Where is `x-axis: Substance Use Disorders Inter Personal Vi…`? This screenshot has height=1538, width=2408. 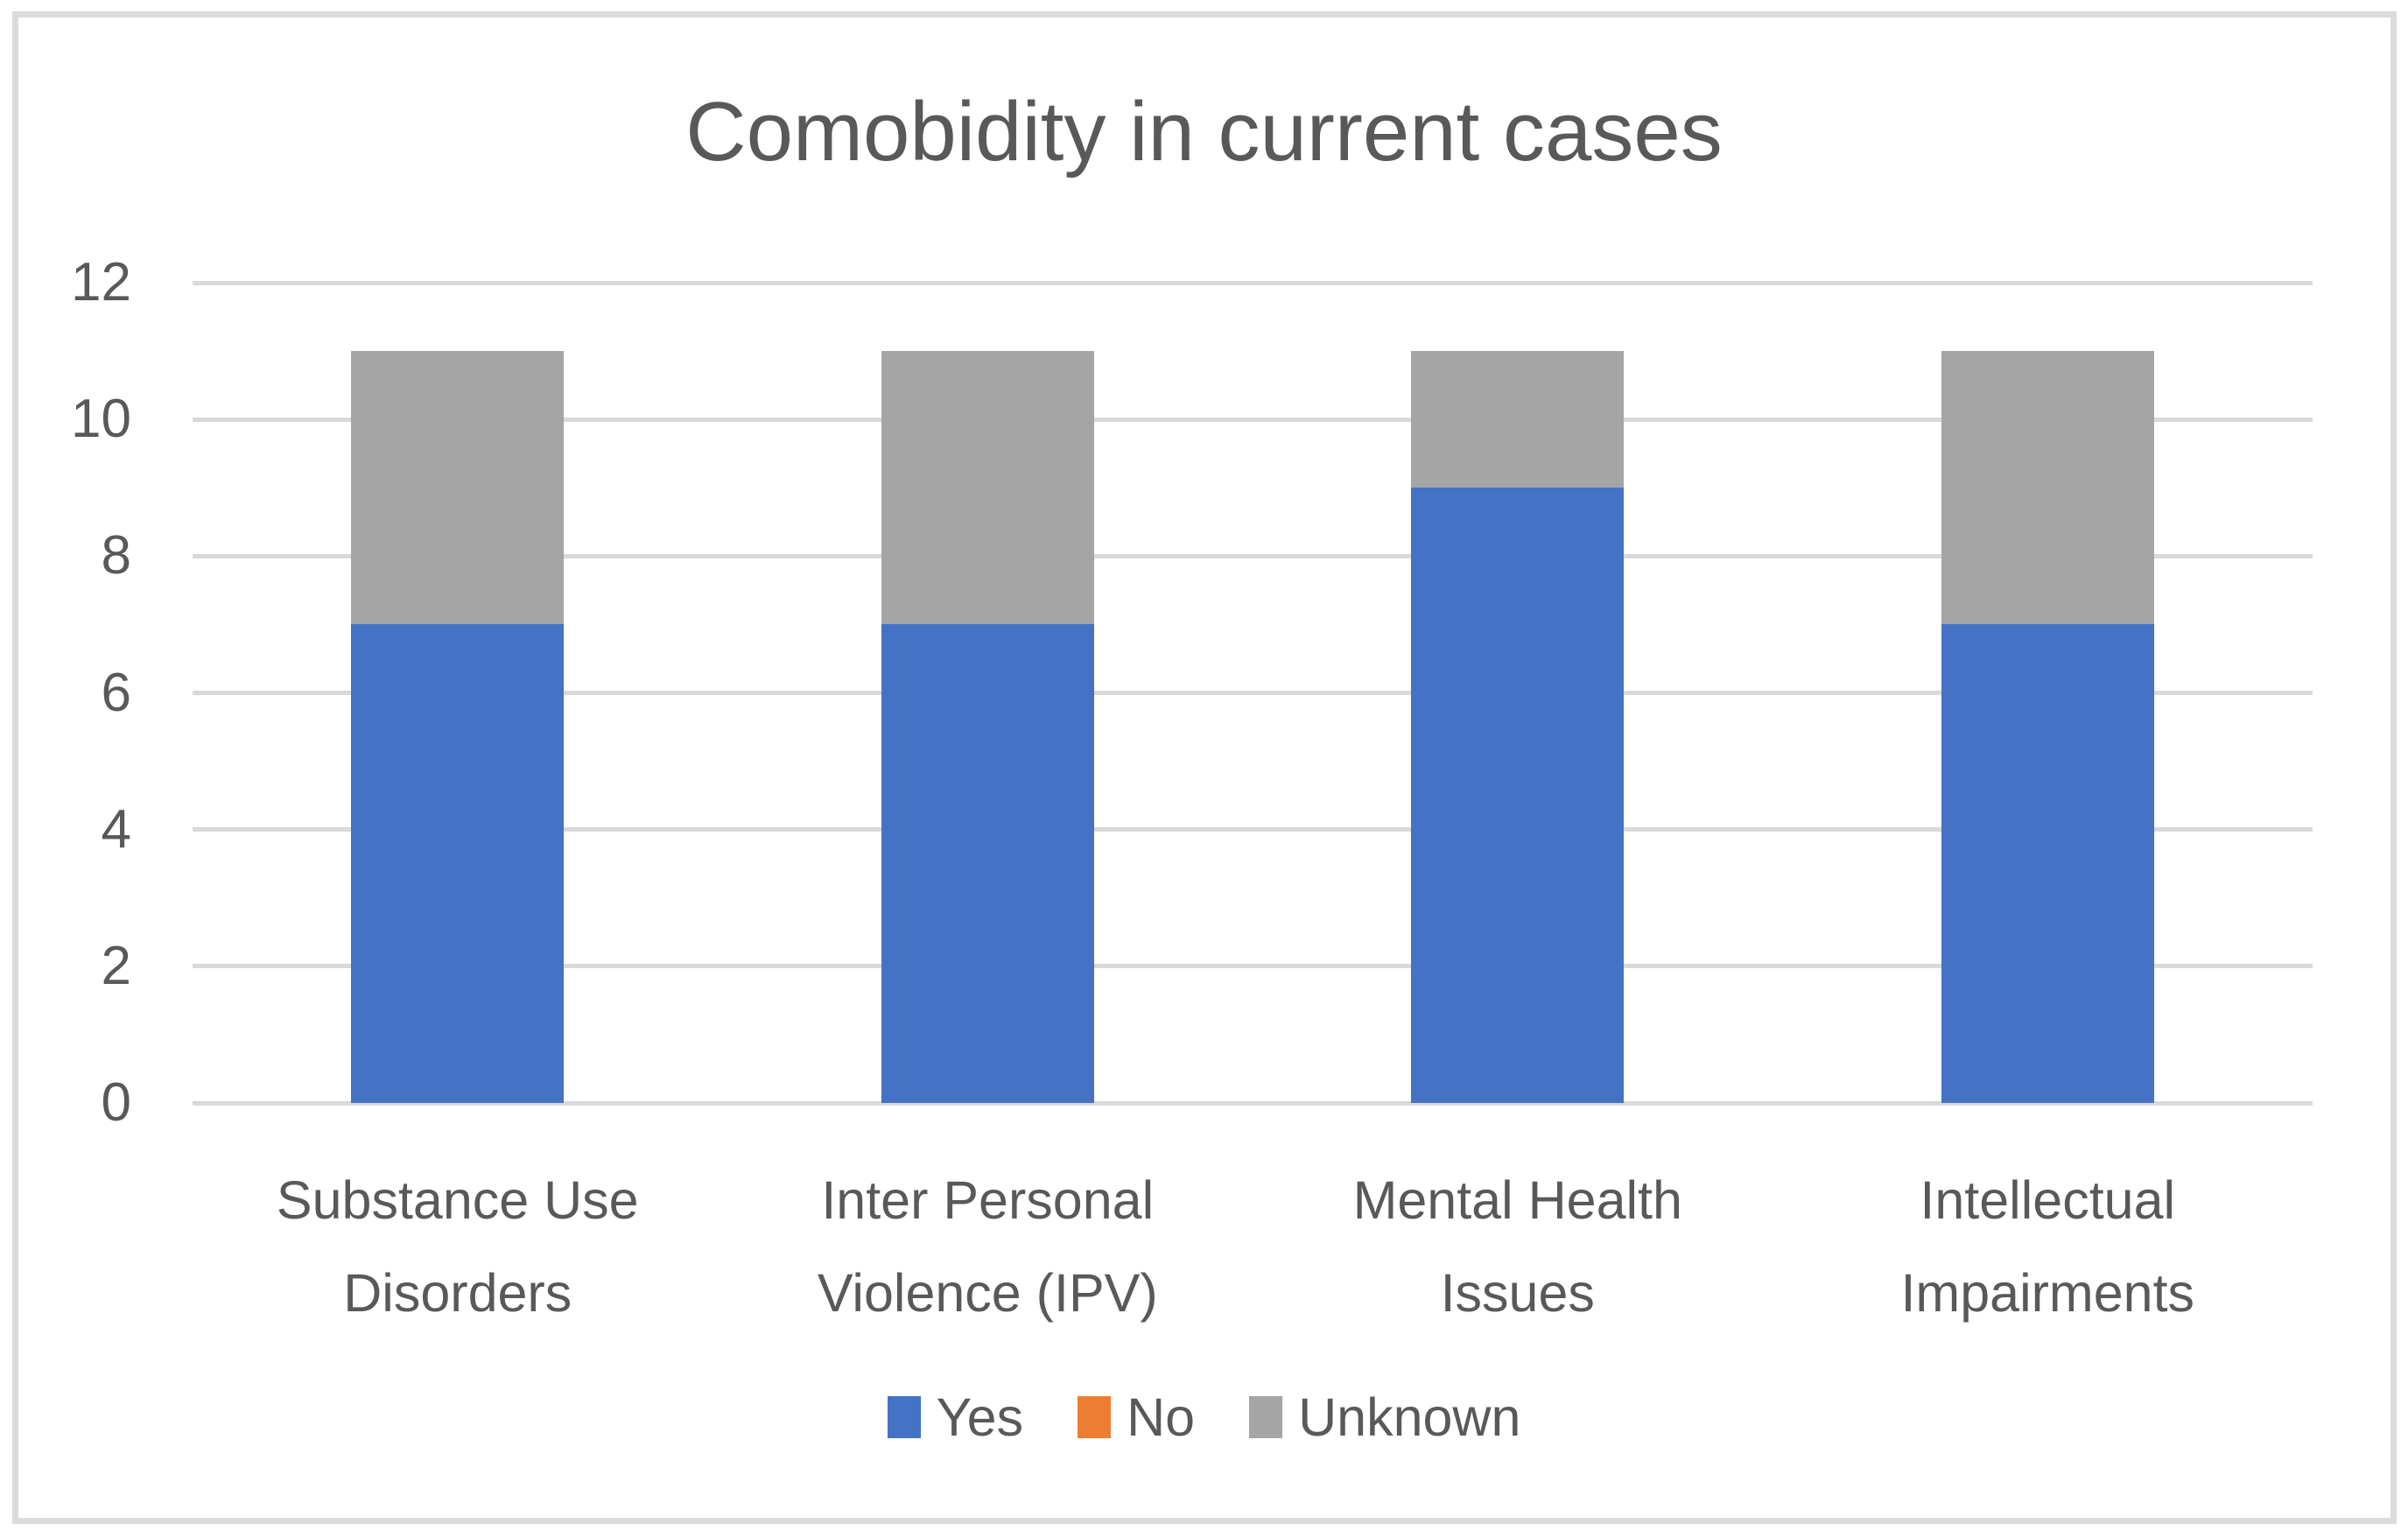 x-axis: Substance Use Disorders Inter Personal Vi… is located at coordinates (1253, 1259).